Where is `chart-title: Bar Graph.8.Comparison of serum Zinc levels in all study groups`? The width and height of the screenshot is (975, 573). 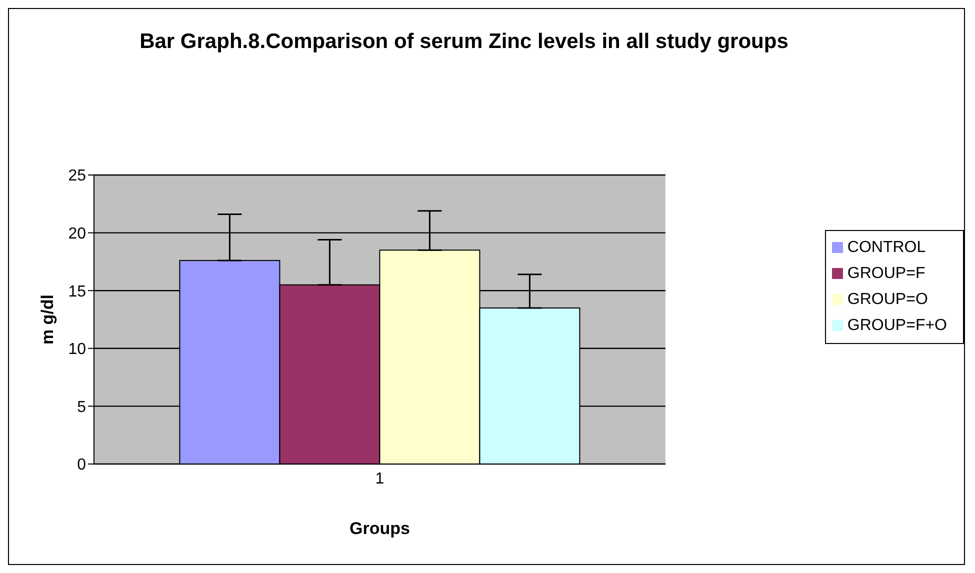 chart-title: Bar Graph.8.Comparison of serum Zinc levels in all study groups is located at coordinates (464, 42).